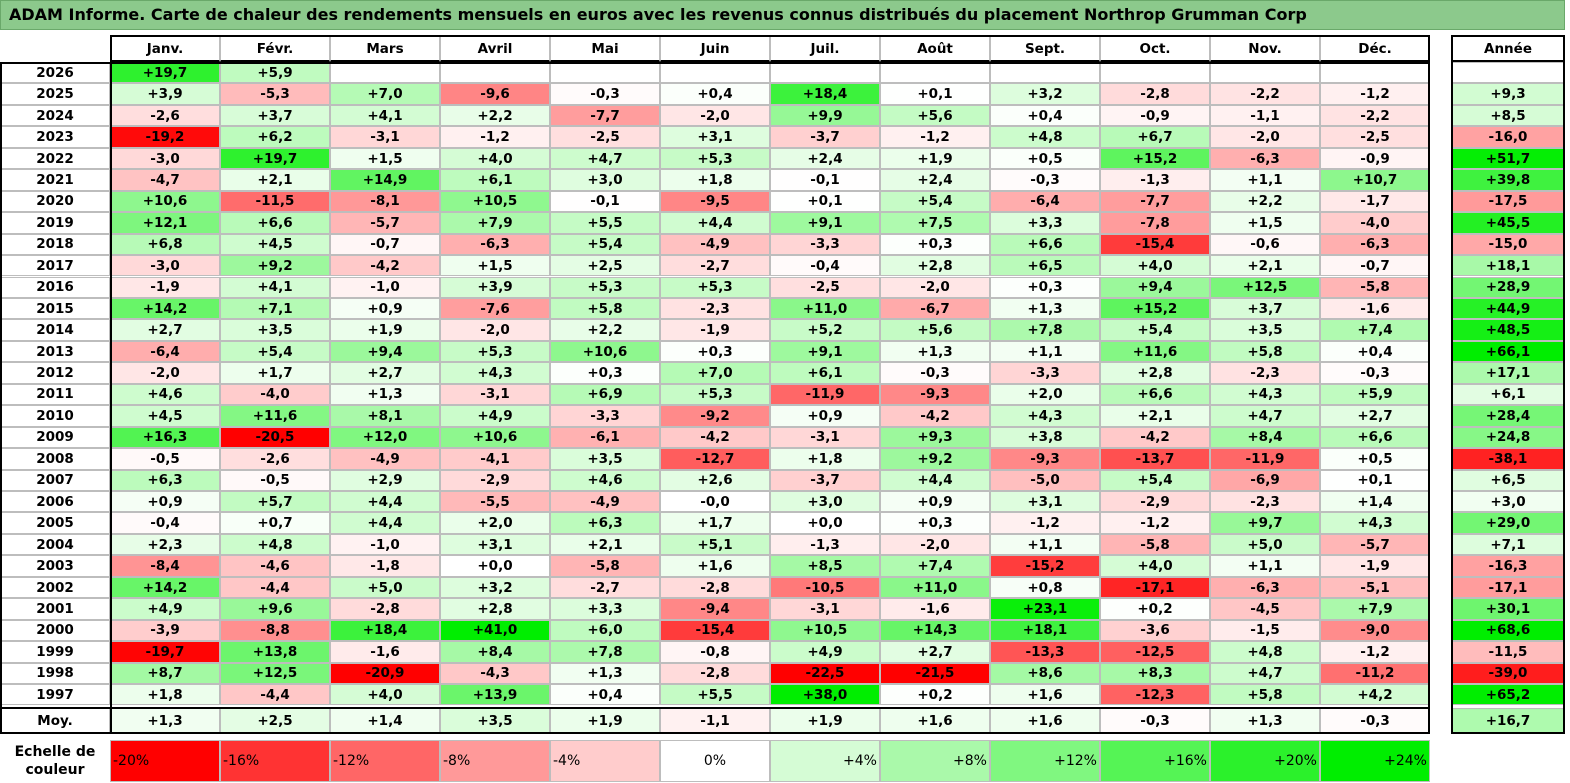 The image size is (1570, 783). I want to click on heat-cell: +1,4, so click(1375, 502).